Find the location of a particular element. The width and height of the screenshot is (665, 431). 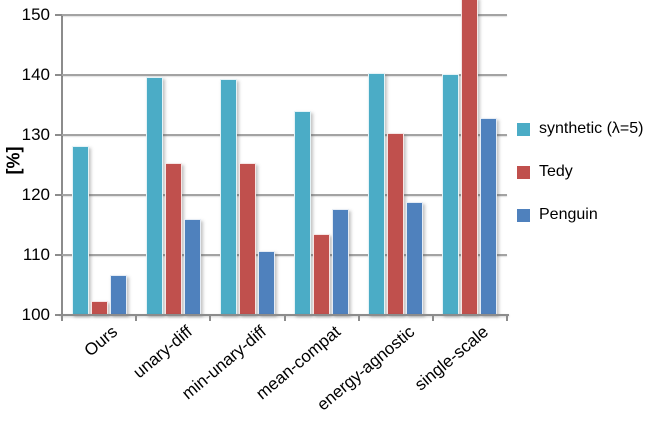

bar-synthetic-5--unary-diff is located at coordinates (154, 196).